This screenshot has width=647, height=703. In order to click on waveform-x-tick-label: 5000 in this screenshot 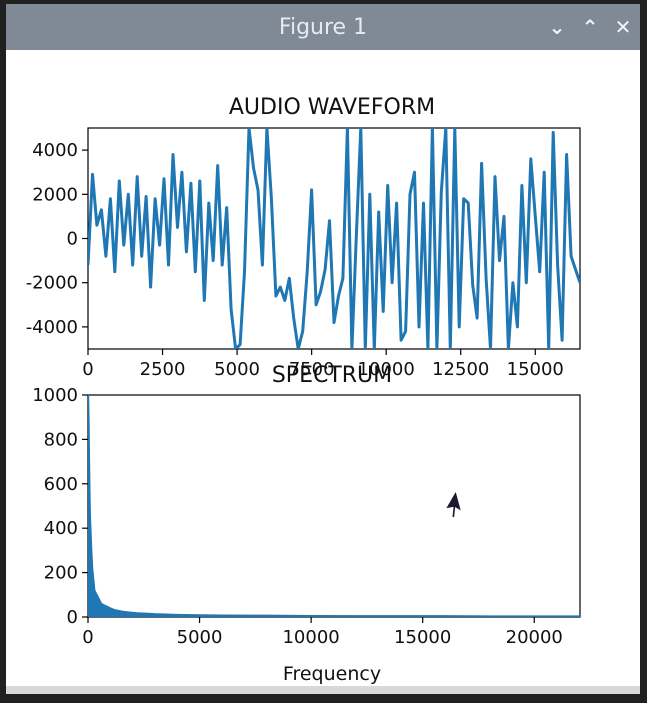, I will do `click(237, 369)`.